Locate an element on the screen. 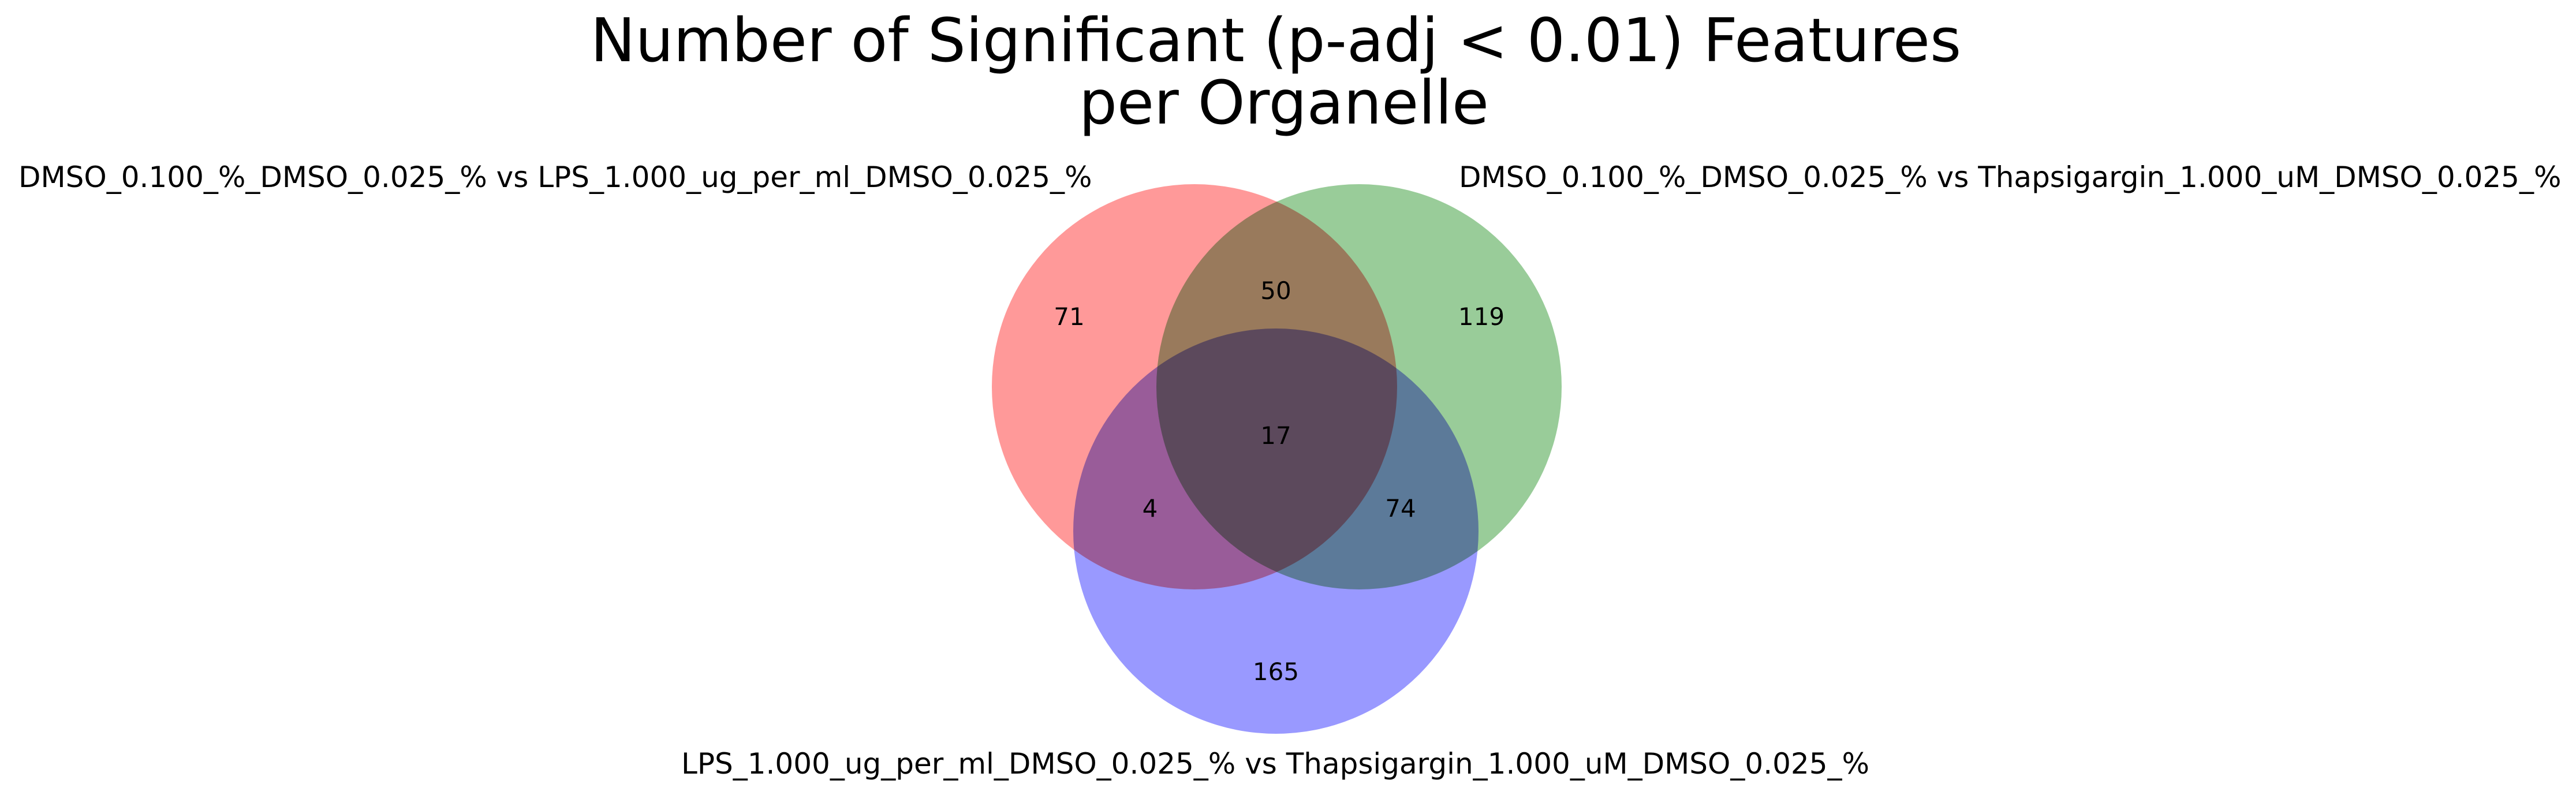 This screenshot has width=2576, height=799. count-a-b: 50 is located at coordinates (1275, 291).